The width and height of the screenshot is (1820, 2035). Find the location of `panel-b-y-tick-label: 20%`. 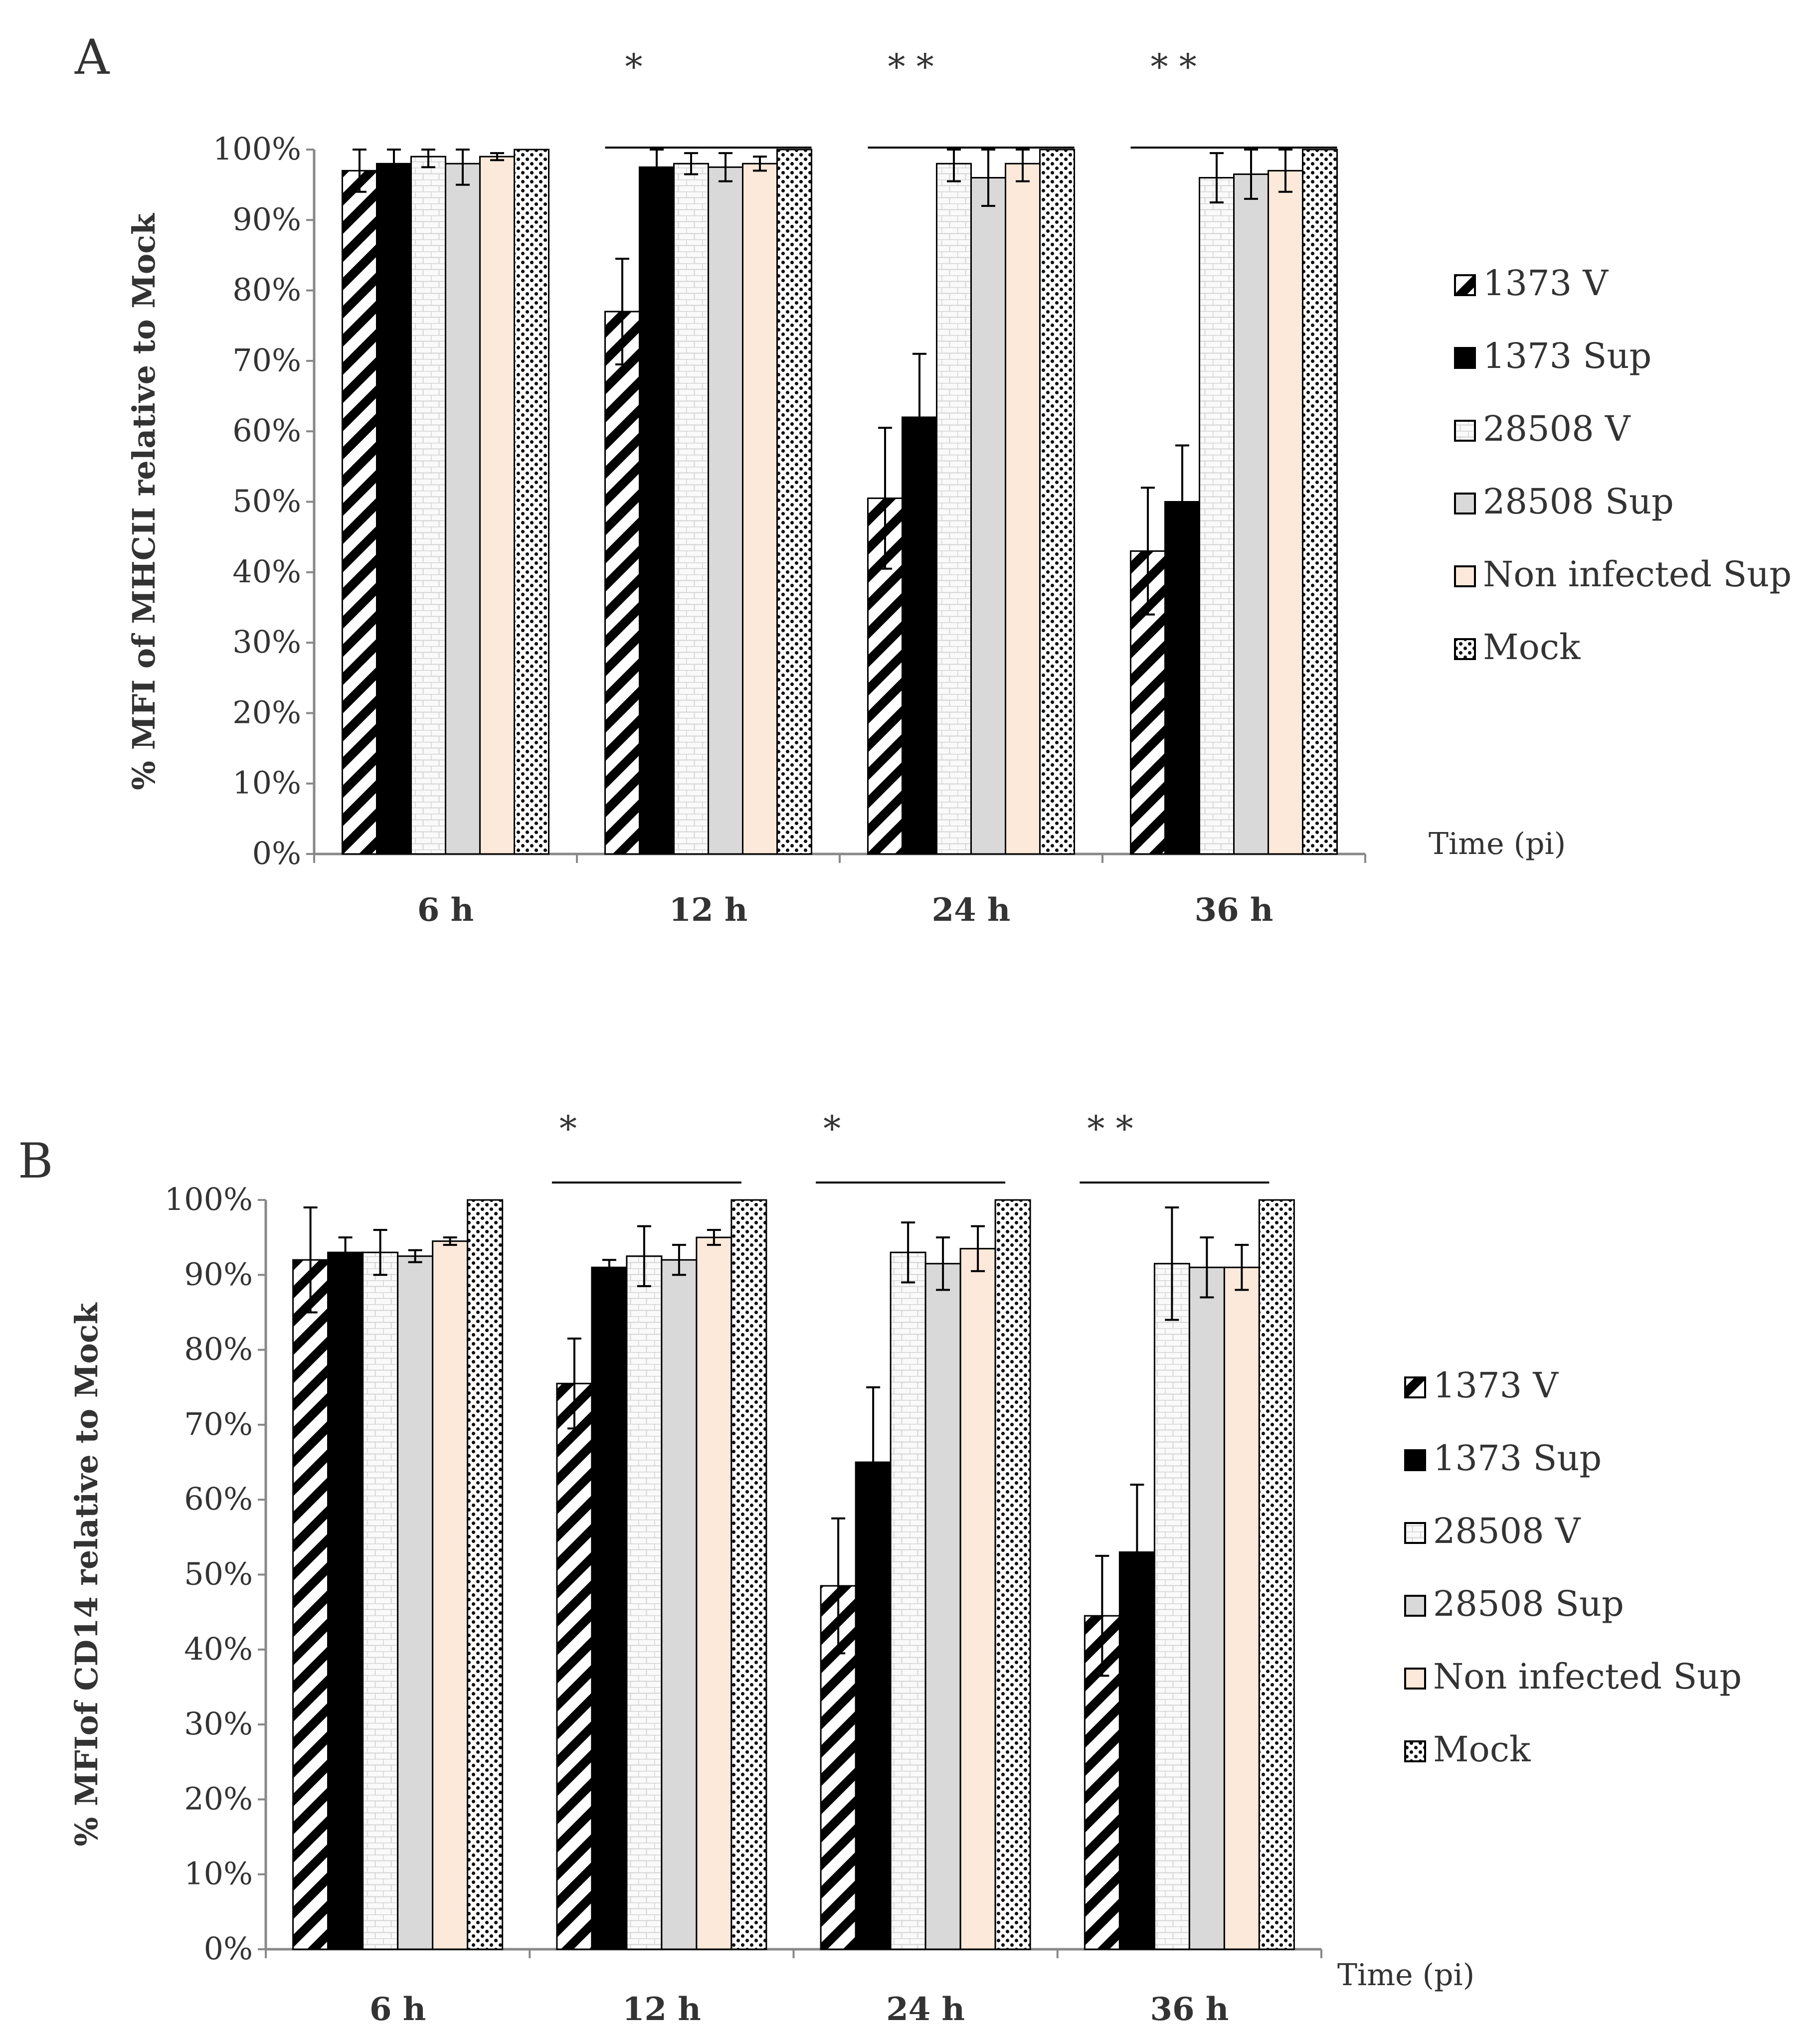

panel-b-y-tick-label: 20% is located at coordinates (218, 1798).